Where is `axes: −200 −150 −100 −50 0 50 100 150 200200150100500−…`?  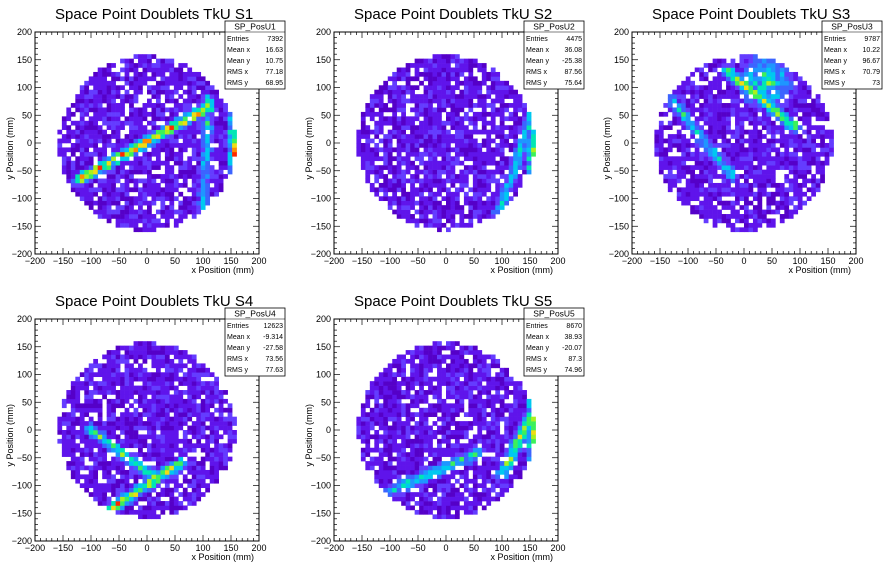 axes: −200 −150 −100 −50 0 50 100 150 200200150100500−… is located at coordinates (136, 438).